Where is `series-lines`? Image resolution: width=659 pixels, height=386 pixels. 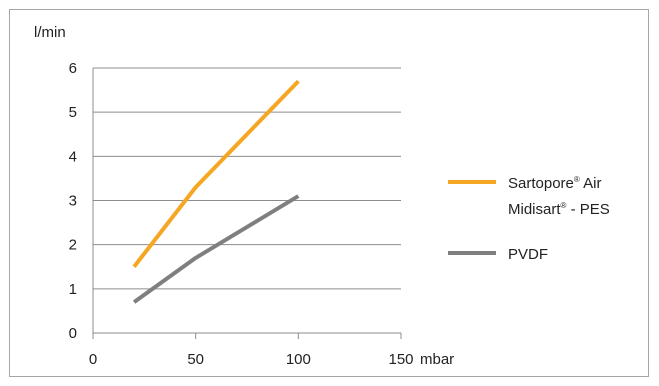 series-lines is located at coordinates (216, 191).